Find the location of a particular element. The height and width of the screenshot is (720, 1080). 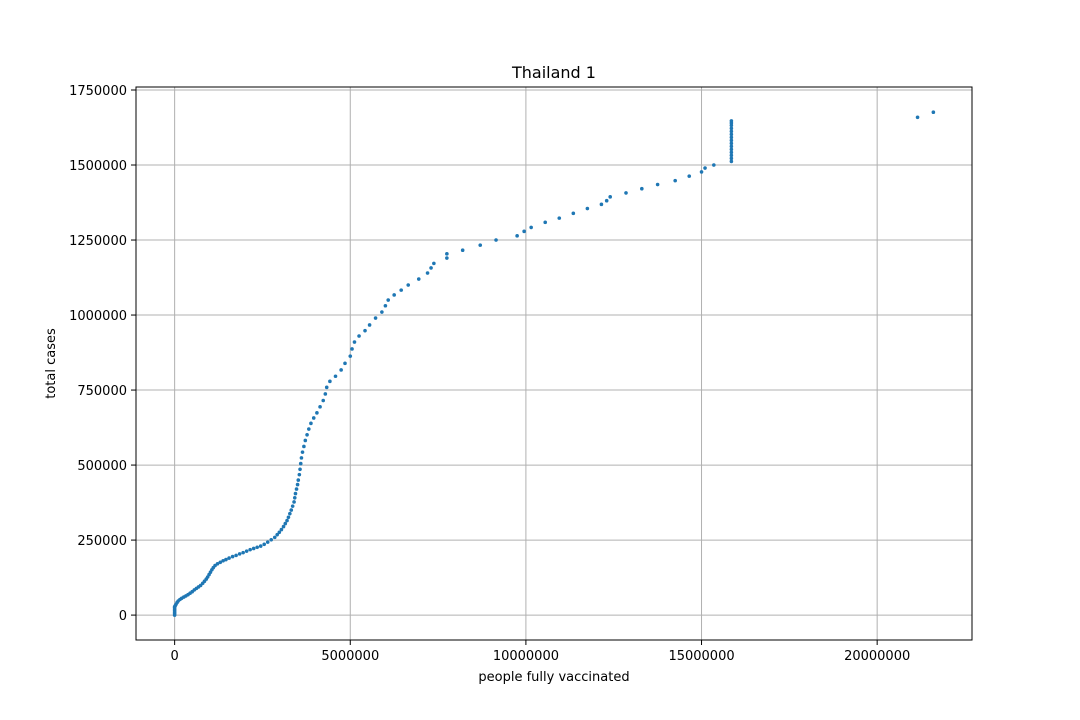

y-tick-label: 500000 is located at coordinates (102, 466).